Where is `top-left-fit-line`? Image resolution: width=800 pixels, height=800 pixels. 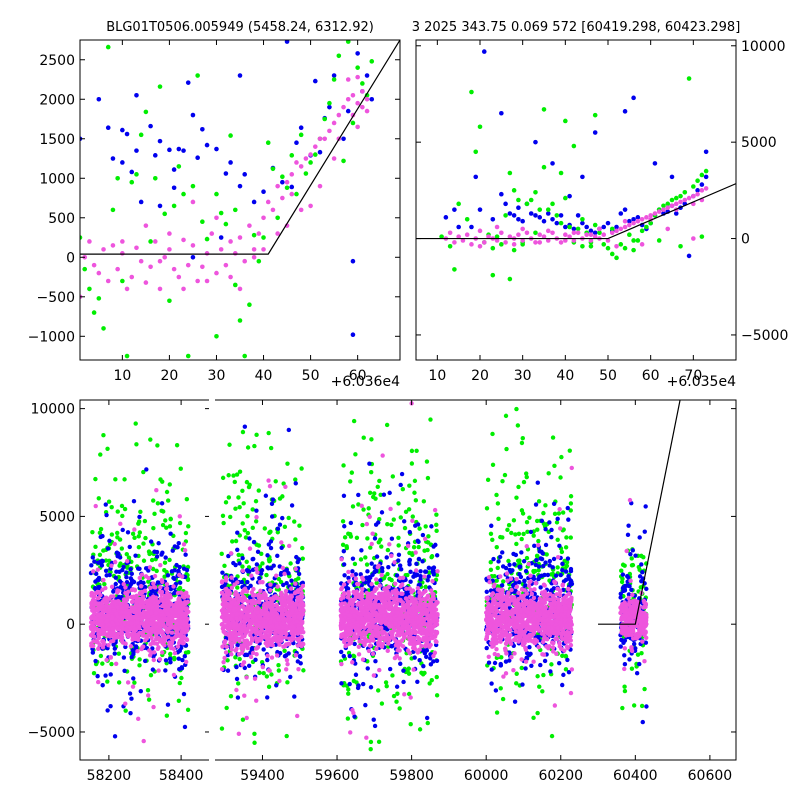 top-left-fit-line is located at coordinates (240, 147).